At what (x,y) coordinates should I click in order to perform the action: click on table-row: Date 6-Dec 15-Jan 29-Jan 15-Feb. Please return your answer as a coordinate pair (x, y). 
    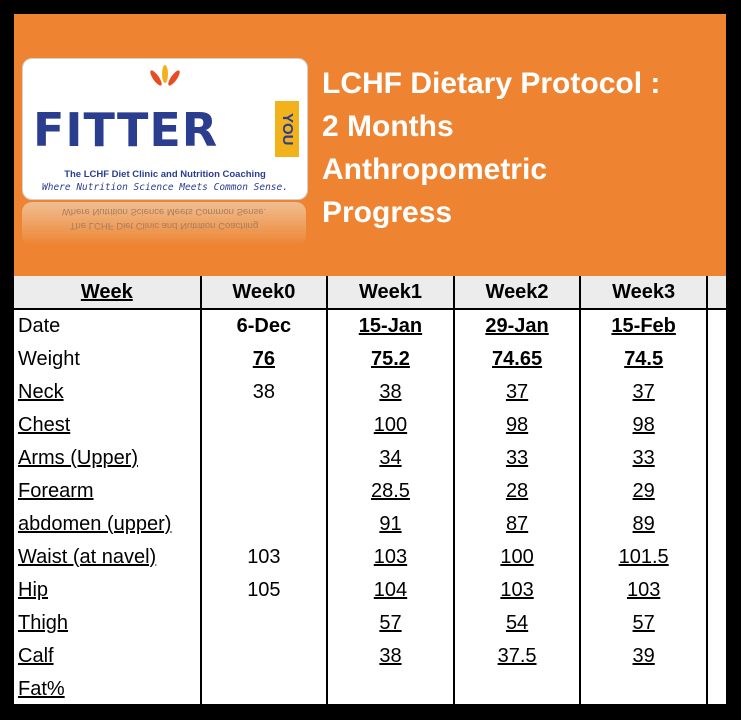
    Looking at the image, I should click on (370, 326).